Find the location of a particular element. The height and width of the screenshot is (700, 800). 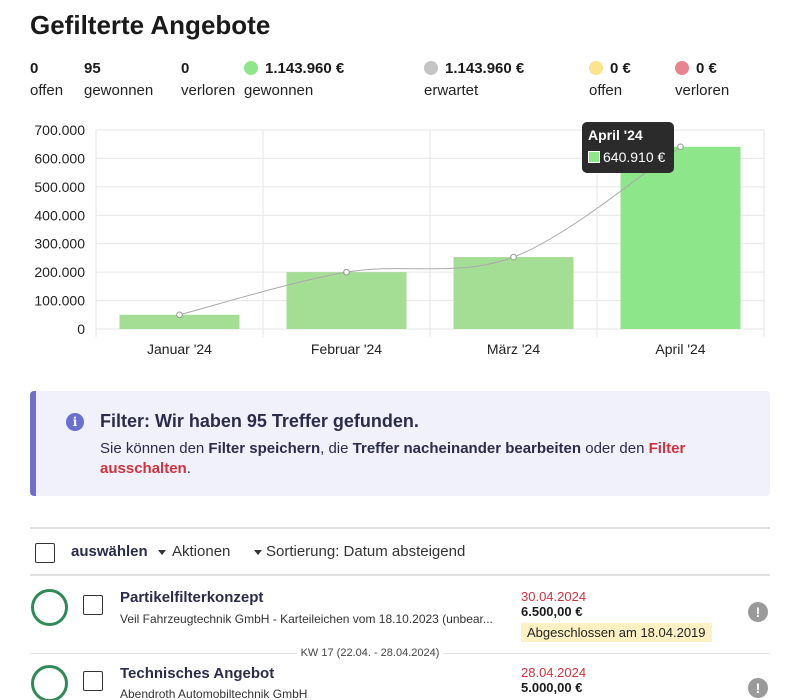

week-separator: KW 17 (22.04. - 28.04.2024) is located at coordinates (370, 653).